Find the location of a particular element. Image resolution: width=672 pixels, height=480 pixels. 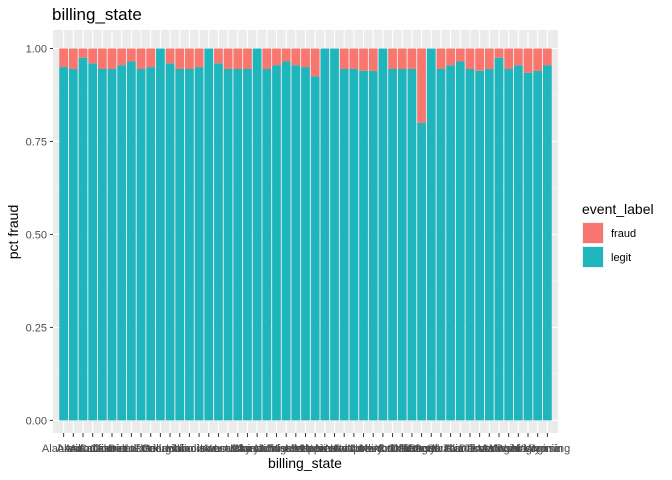

y-axis-title: pct fraud is located at coordinates (13, 232).